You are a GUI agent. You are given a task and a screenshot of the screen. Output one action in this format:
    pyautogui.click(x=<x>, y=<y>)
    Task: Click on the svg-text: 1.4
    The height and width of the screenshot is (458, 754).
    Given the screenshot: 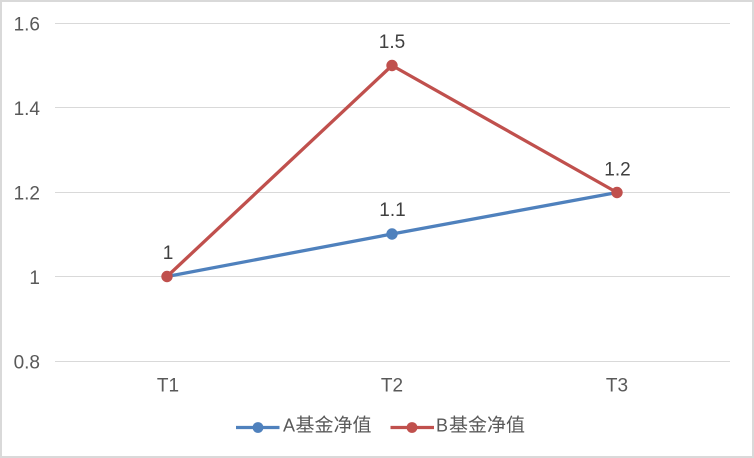 What is the action you would take?
    pyautogui.click(x=27, y=109)
    